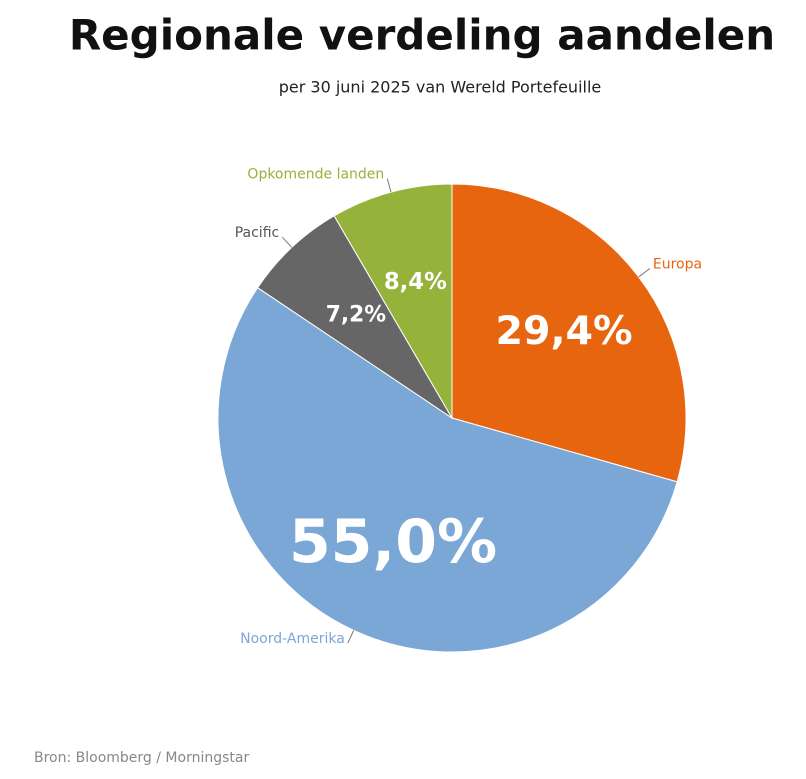 This screenshot has height=779, width=806. I want to click on value-label: 7,2%, so click(356, 315).